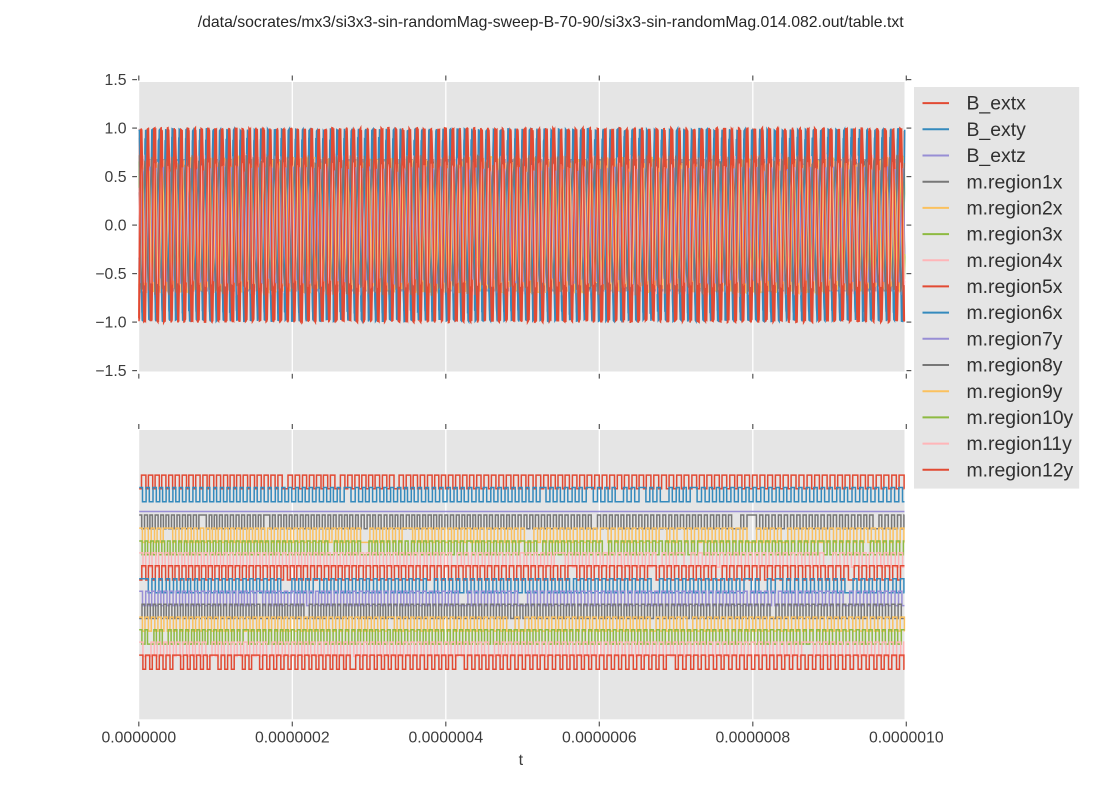  I want to click on svg-text: t, so click(521, 760).